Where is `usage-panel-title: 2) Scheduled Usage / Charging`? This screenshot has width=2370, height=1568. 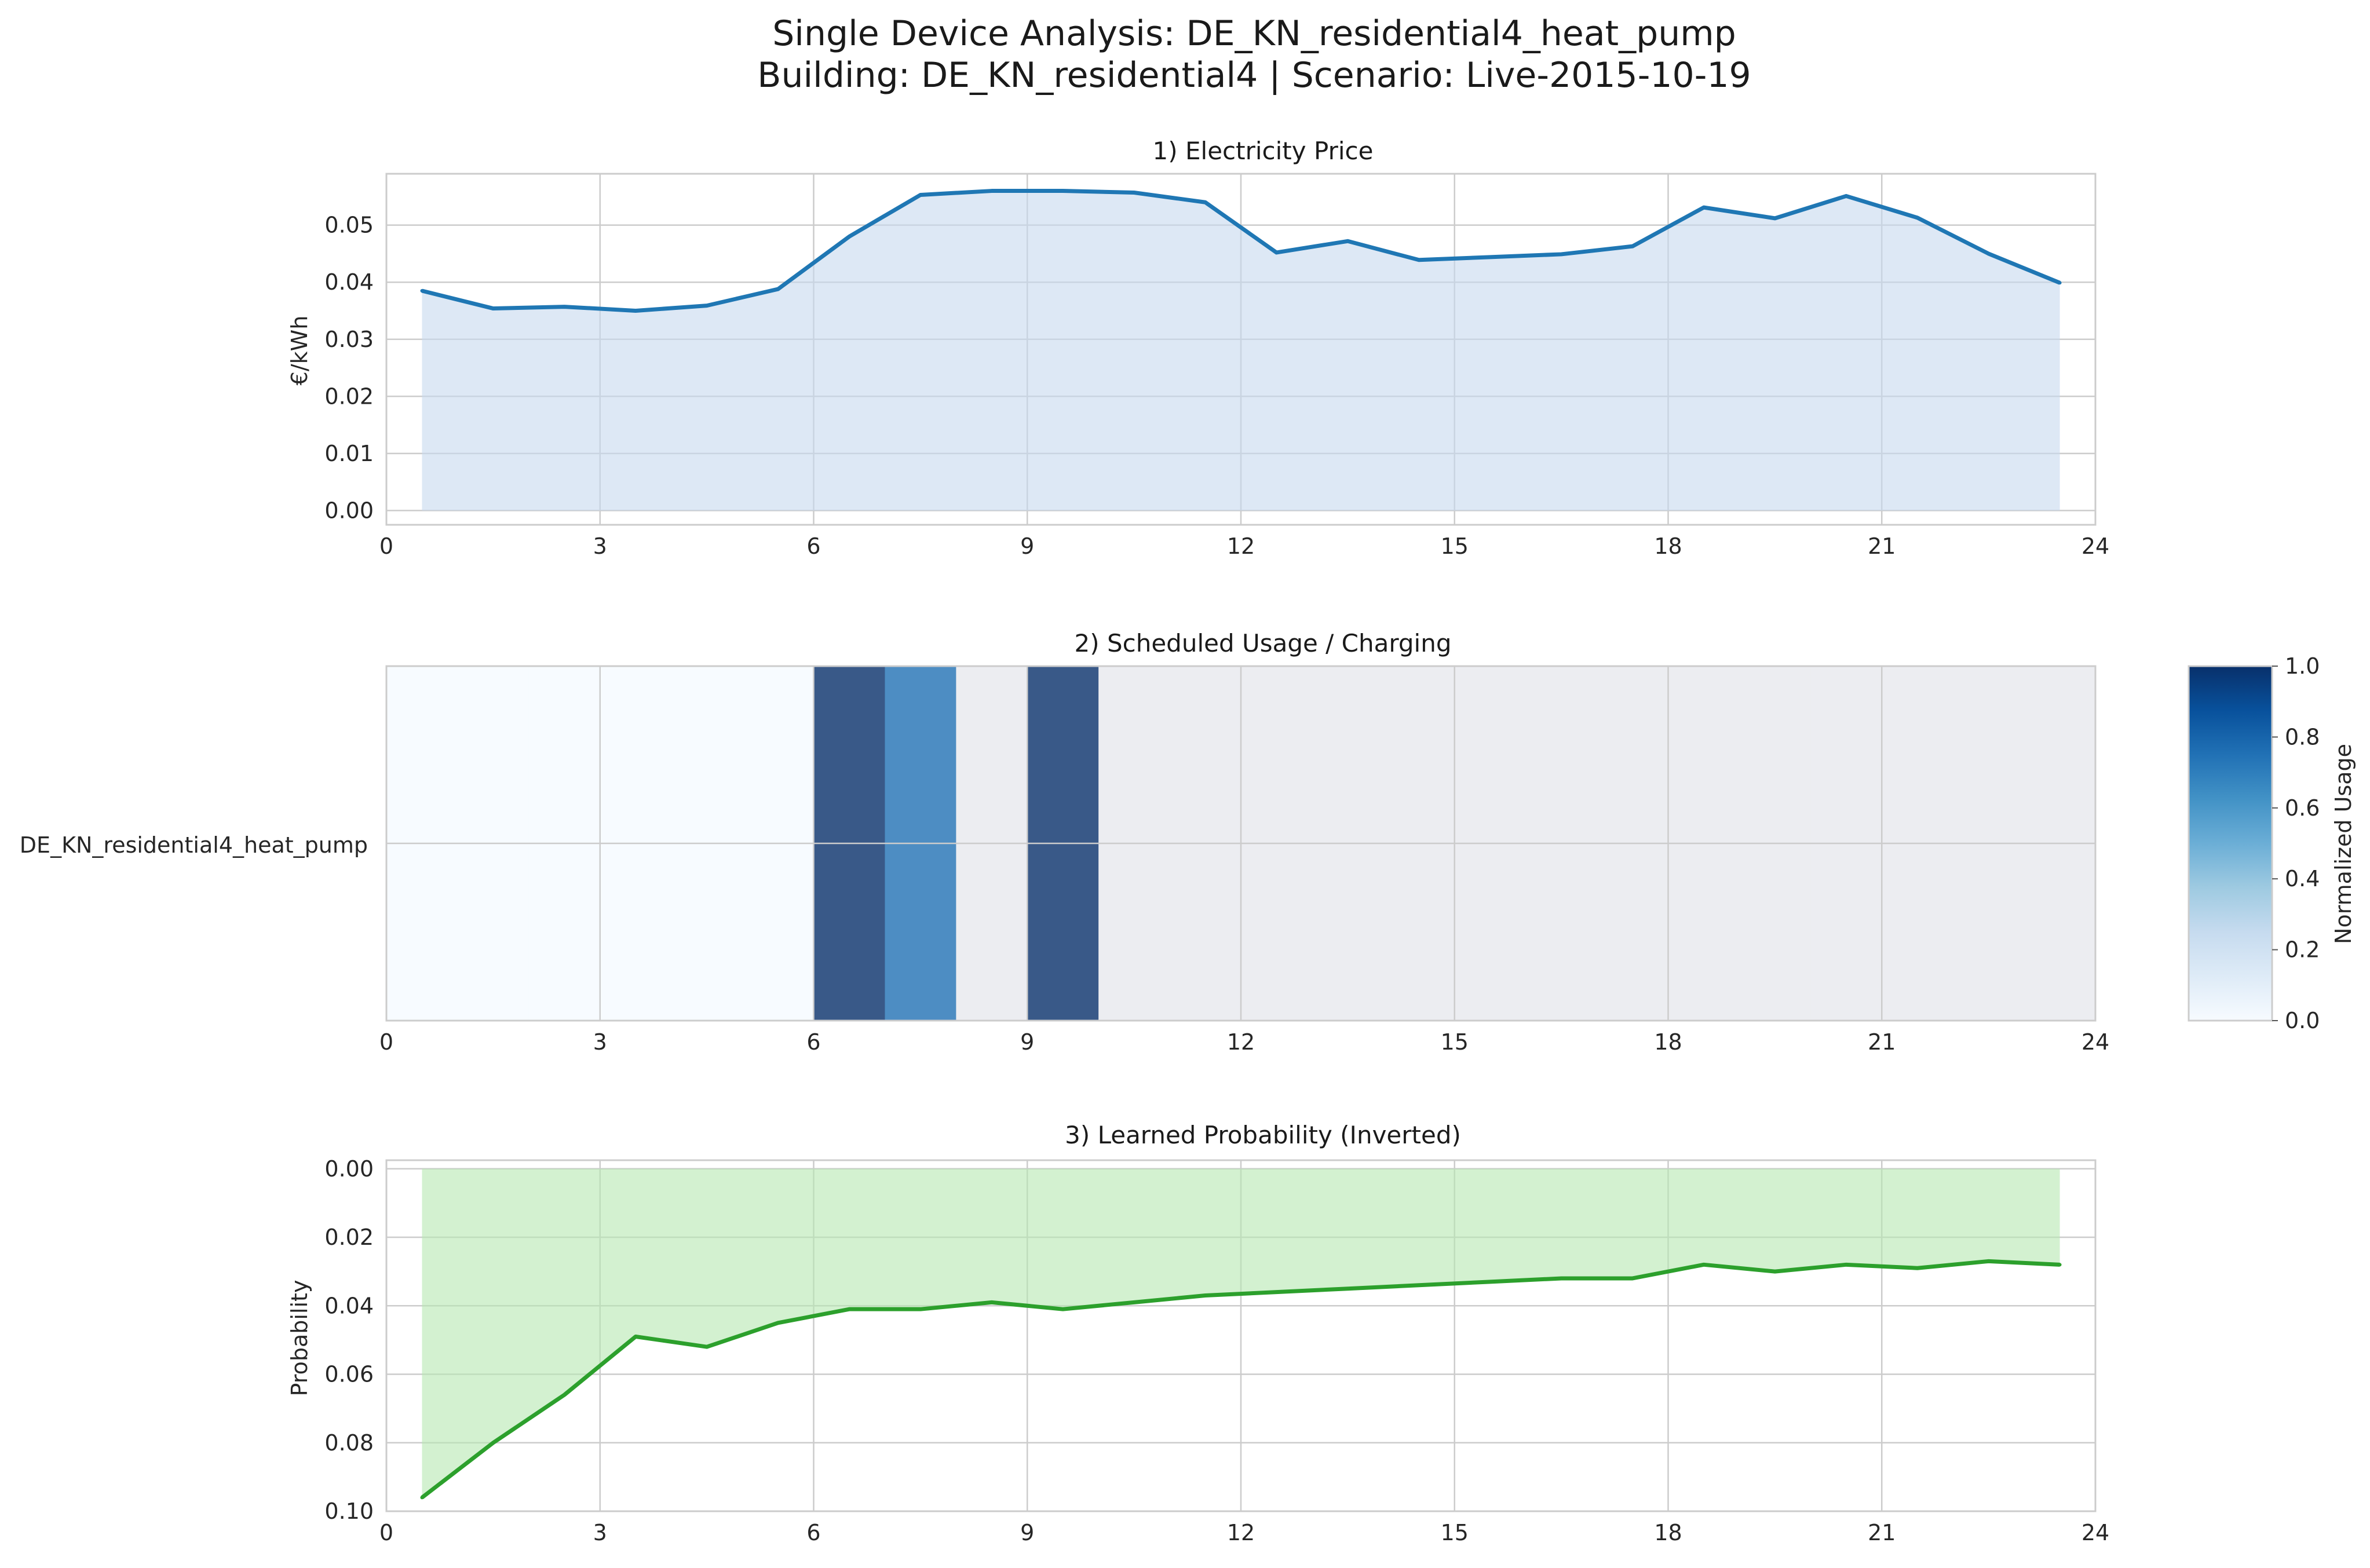
usage-panel-title: 2) Scheduled Usage / Charging is located at coordinates (1263, 643).